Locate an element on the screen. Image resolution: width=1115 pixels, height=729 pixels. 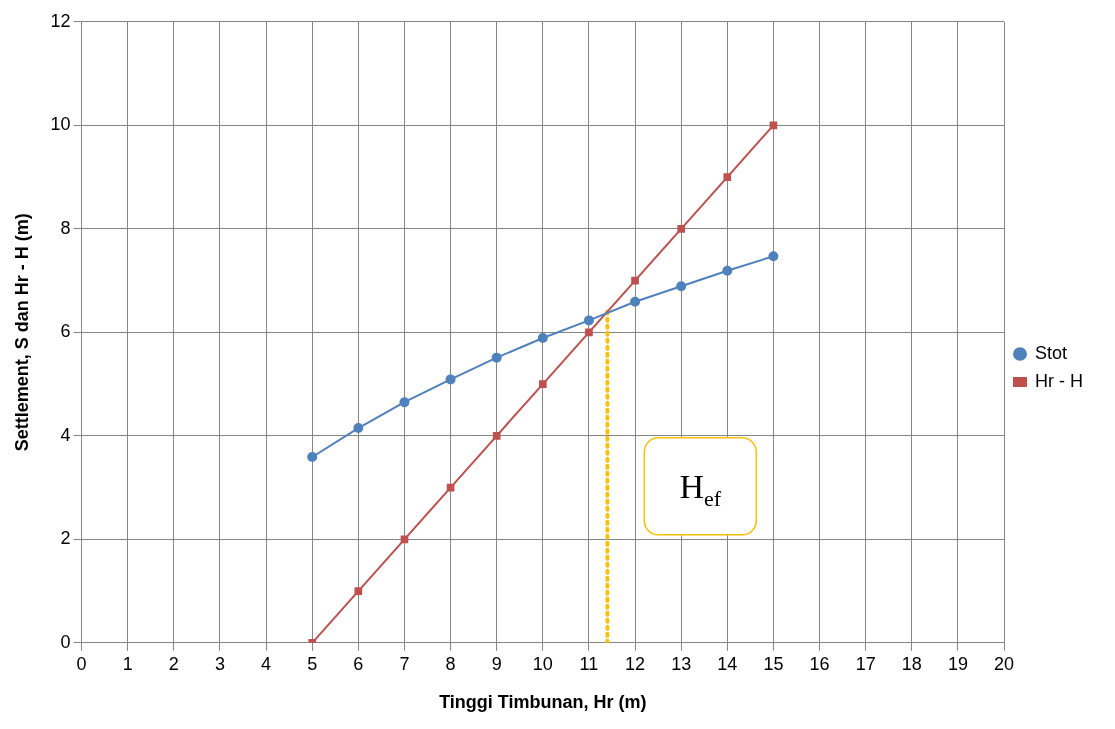
x-tick-label: 17 is located at coordinates (865, 663).